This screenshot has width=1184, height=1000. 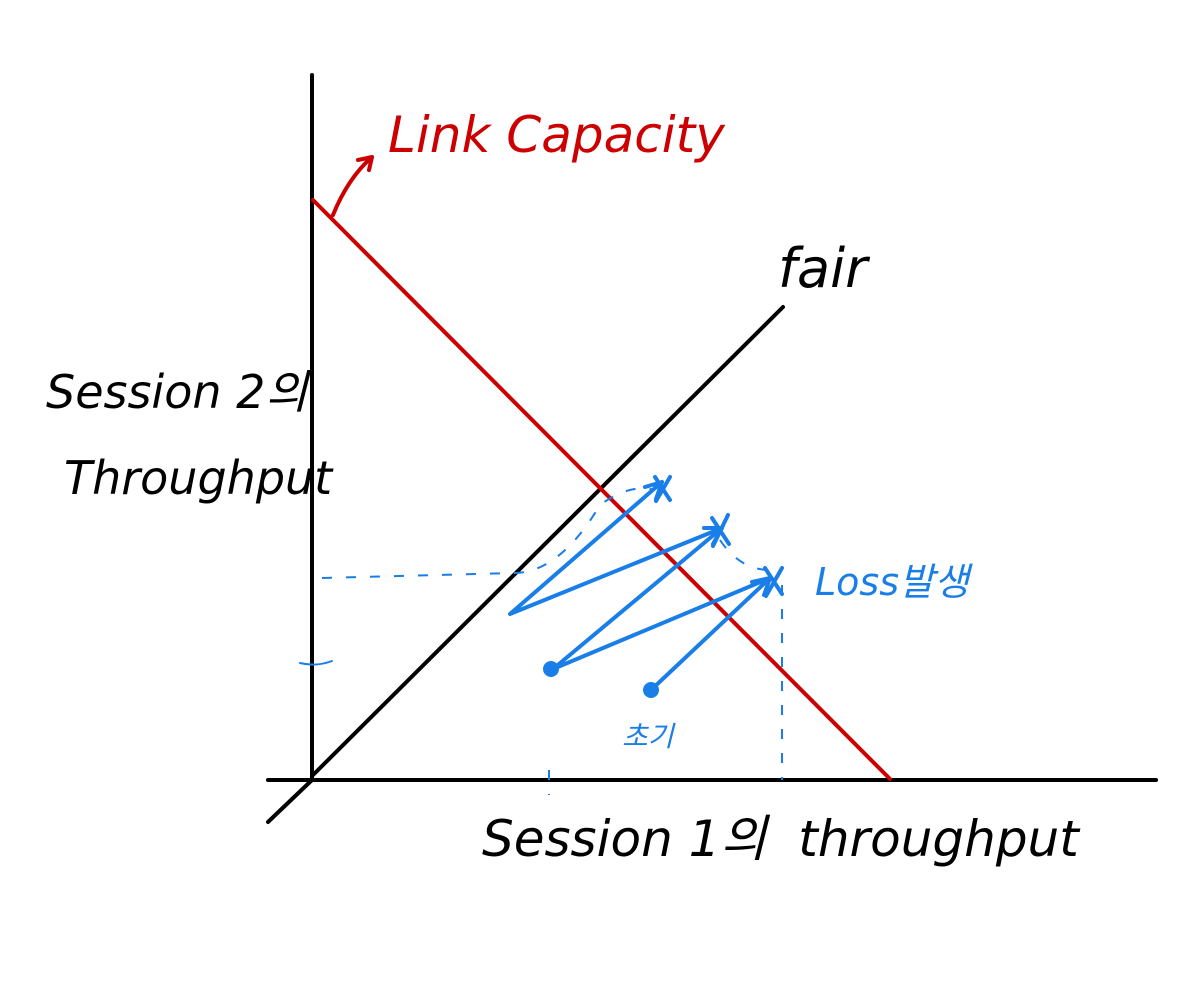 What do you see at coordinates (316, 663) in the screenshot?
I see `y-tick` at bounding box center [316, 663].